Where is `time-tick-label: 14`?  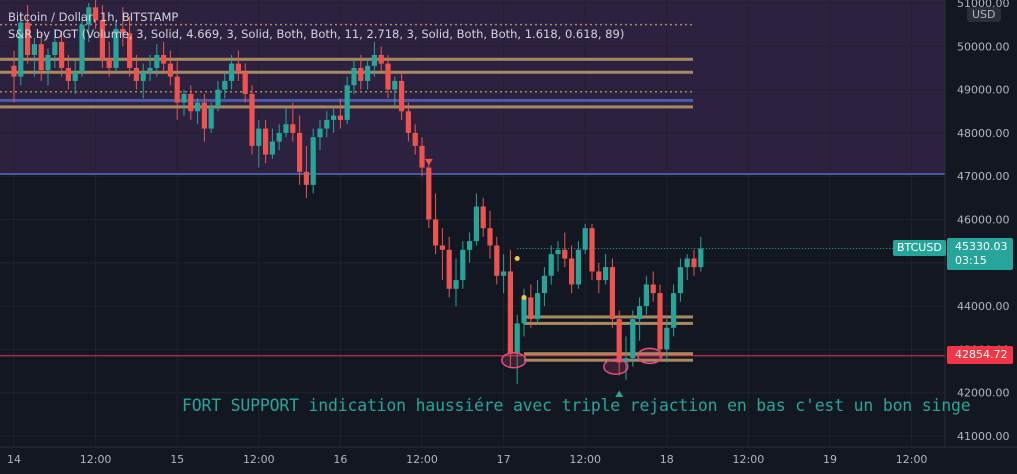
time-tick-label: 14 is located at coordinates (14, 459).